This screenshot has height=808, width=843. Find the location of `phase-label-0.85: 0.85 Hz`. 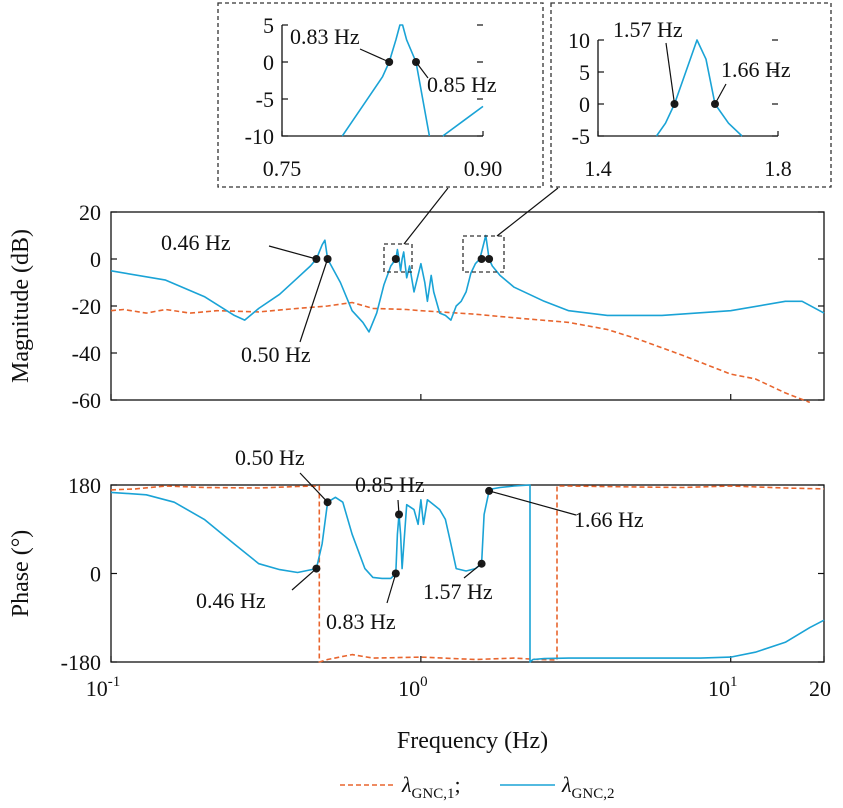

phase-label-0.85: 0.85 Hz is located at coordinates (390, 484).